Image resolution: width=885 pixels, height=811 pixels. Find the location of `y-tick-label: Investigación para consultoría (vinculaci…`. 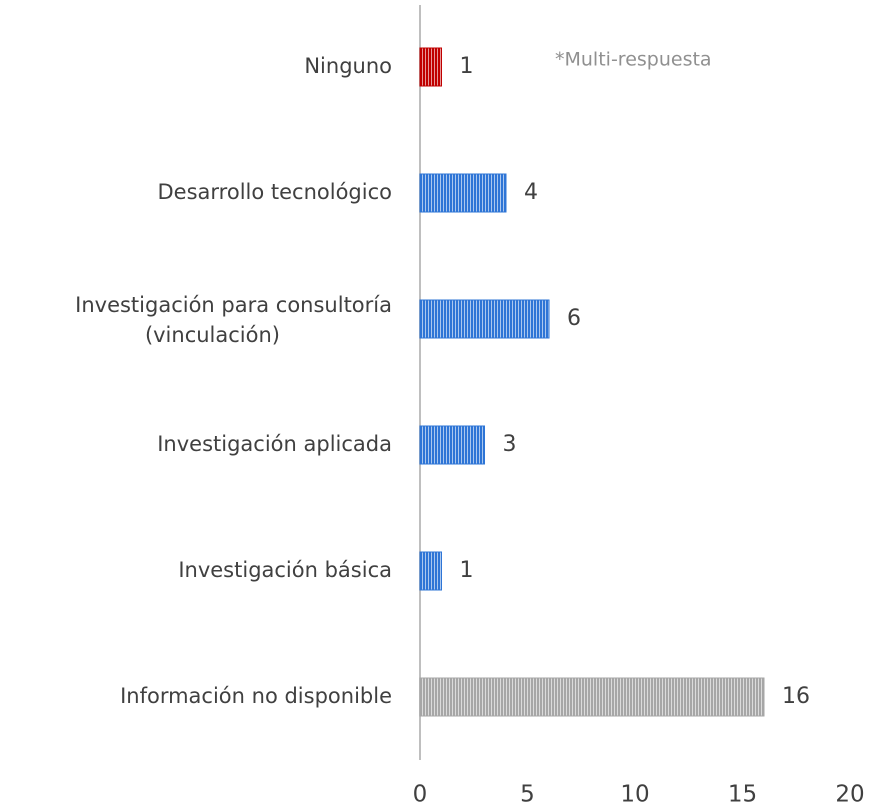

y-tick-label: Investigación para consultoría (vinculaci… is located at coordinates (233, 320).